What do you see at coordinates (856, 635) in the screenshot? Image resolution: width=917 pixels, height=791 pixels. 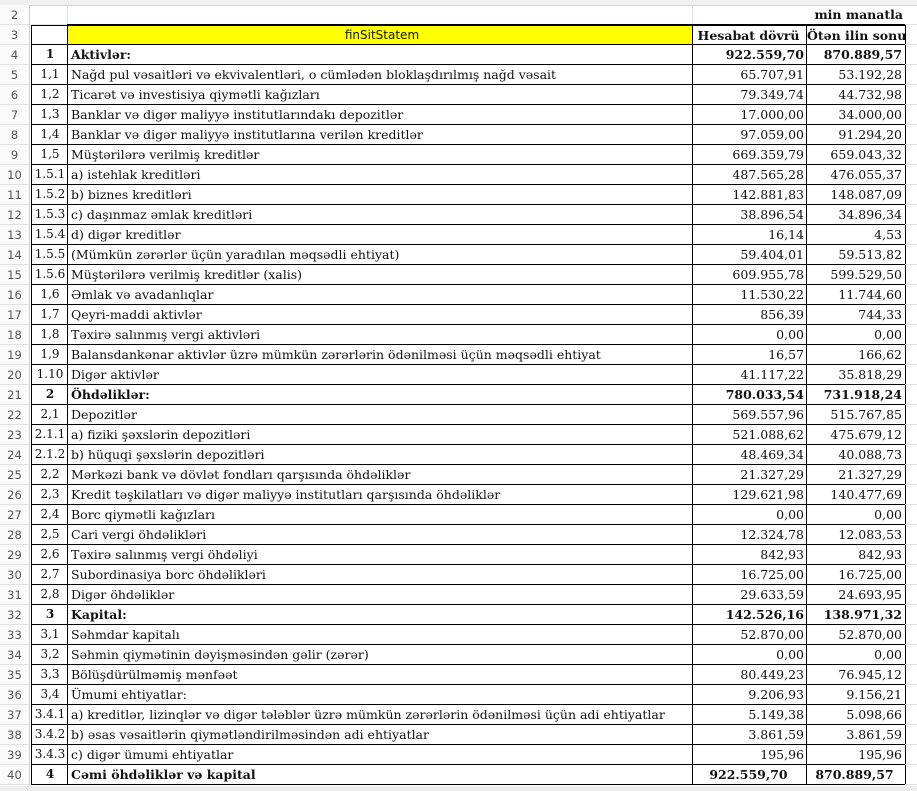 I see `previous-year-value: 52.870,00` at bounding box center [856, 635].